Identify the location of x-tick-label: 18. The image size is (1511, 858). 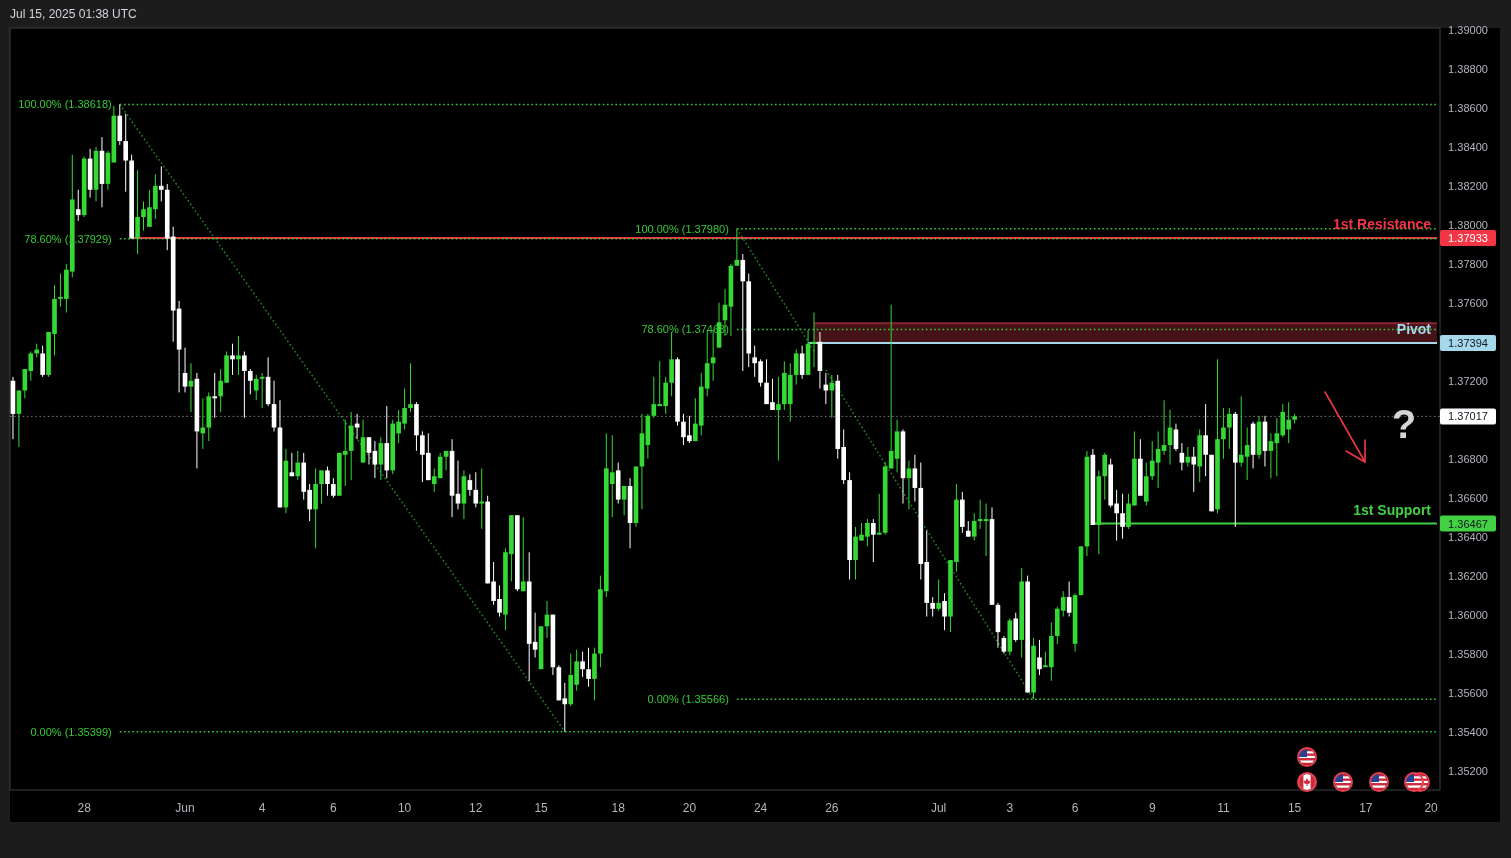
(618, 808).